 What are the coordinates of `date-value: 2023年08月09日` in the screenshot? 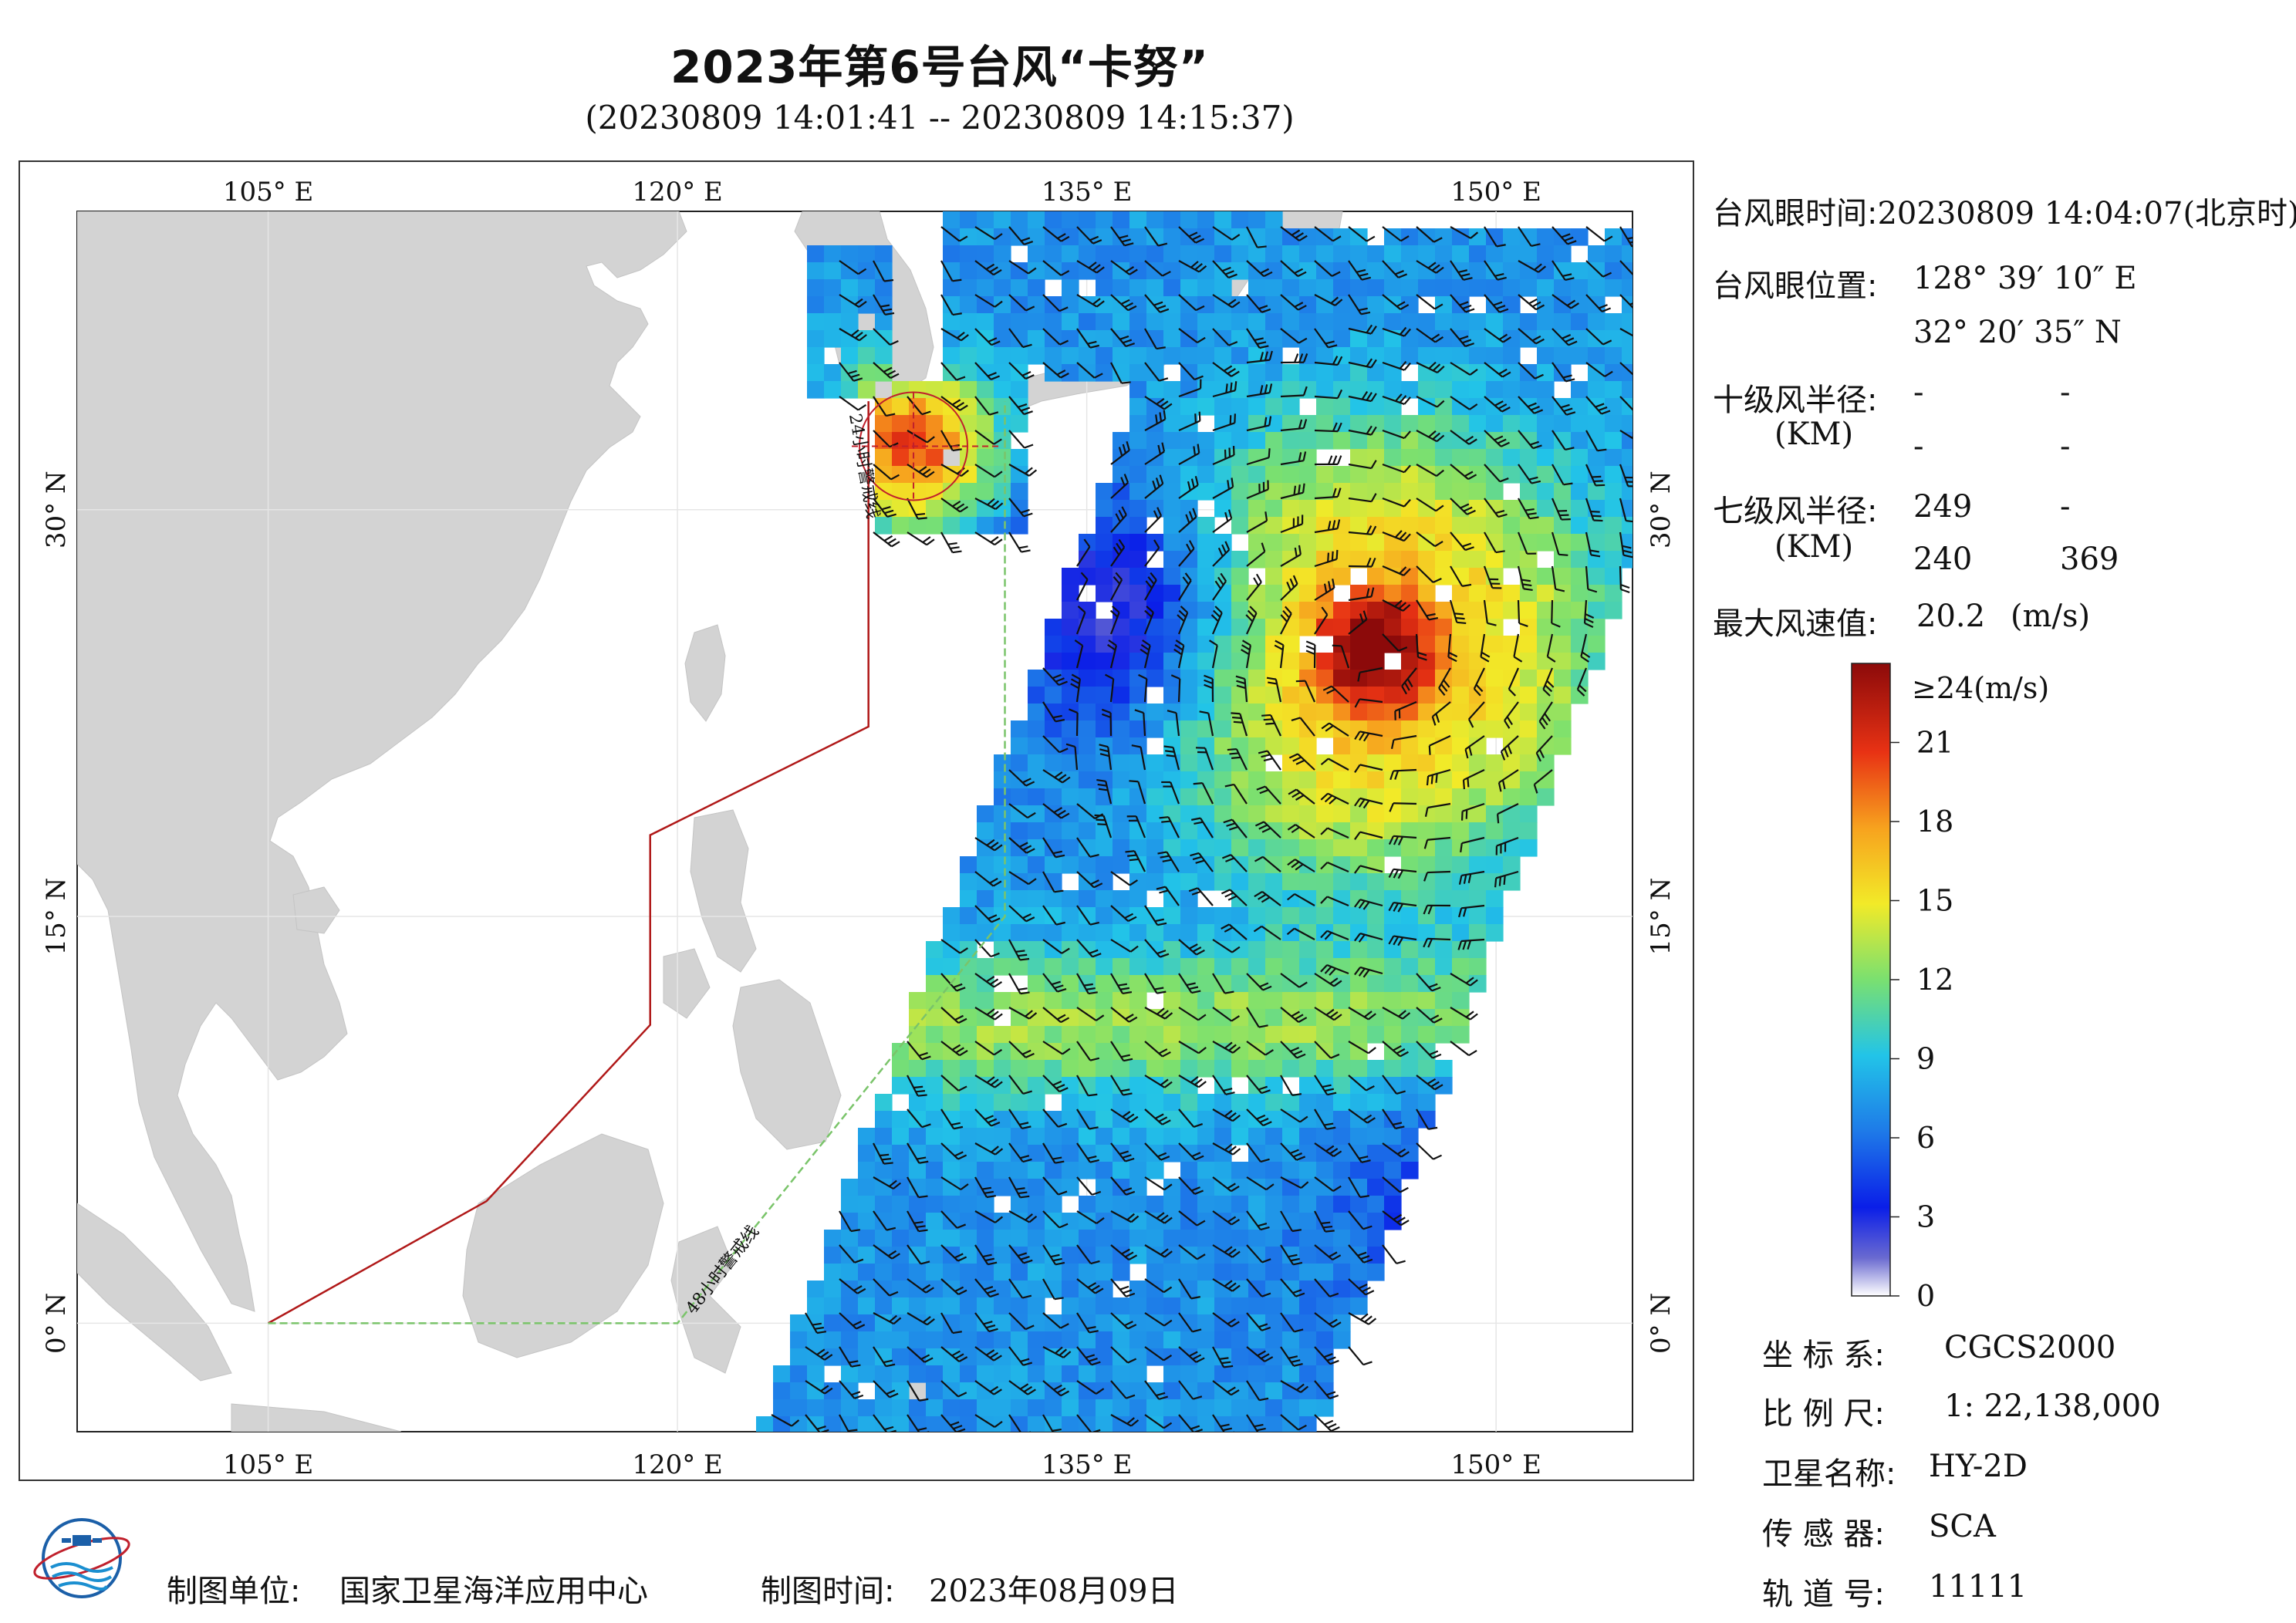 It's located at (1054, 1591).